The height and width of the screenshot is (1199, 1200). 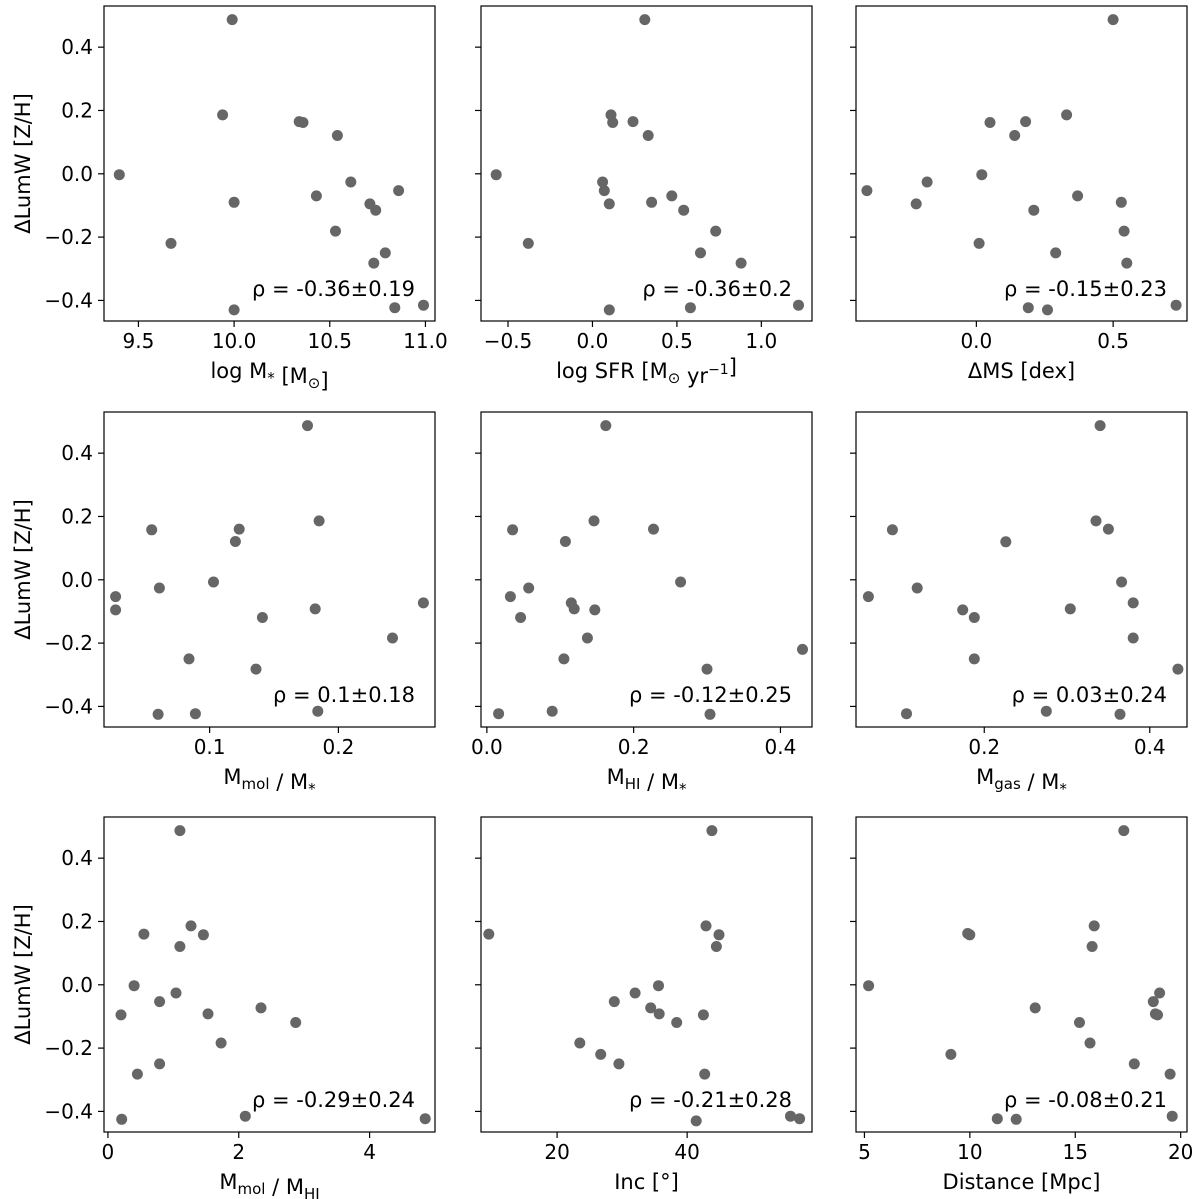 I want to click on correlation-annotation: ρ = -0.15±0.23, so click(x=1085, y=289).